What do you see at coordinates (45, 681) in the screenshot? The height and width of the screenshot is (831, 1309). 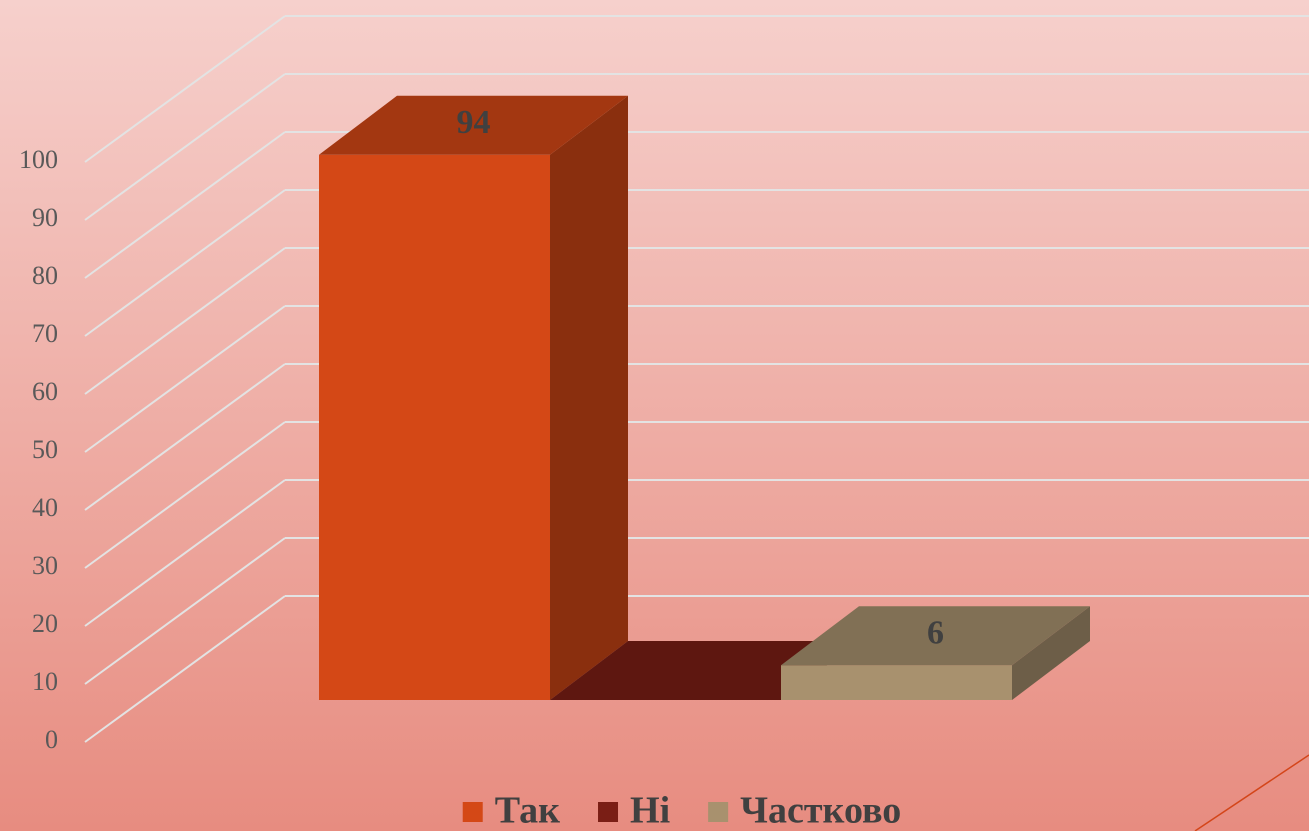 I see `y-tick-label: 10` at bounding box center [45, 681].